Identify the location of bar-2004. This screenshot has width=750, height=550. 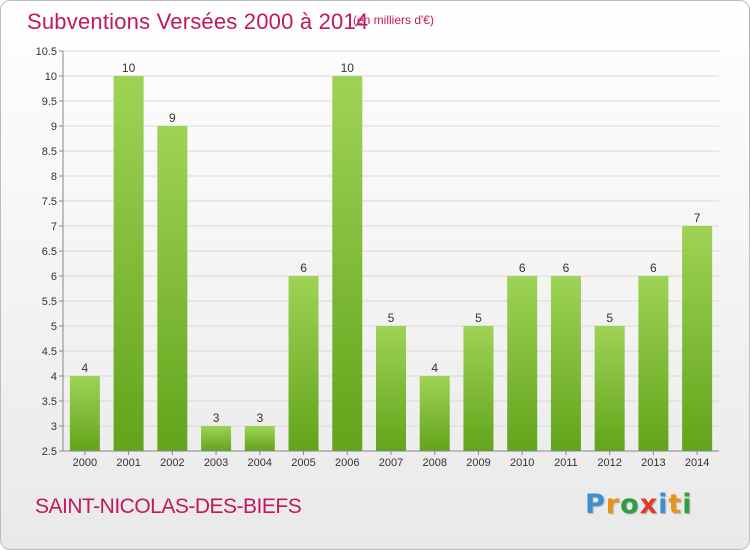
(259, 438).